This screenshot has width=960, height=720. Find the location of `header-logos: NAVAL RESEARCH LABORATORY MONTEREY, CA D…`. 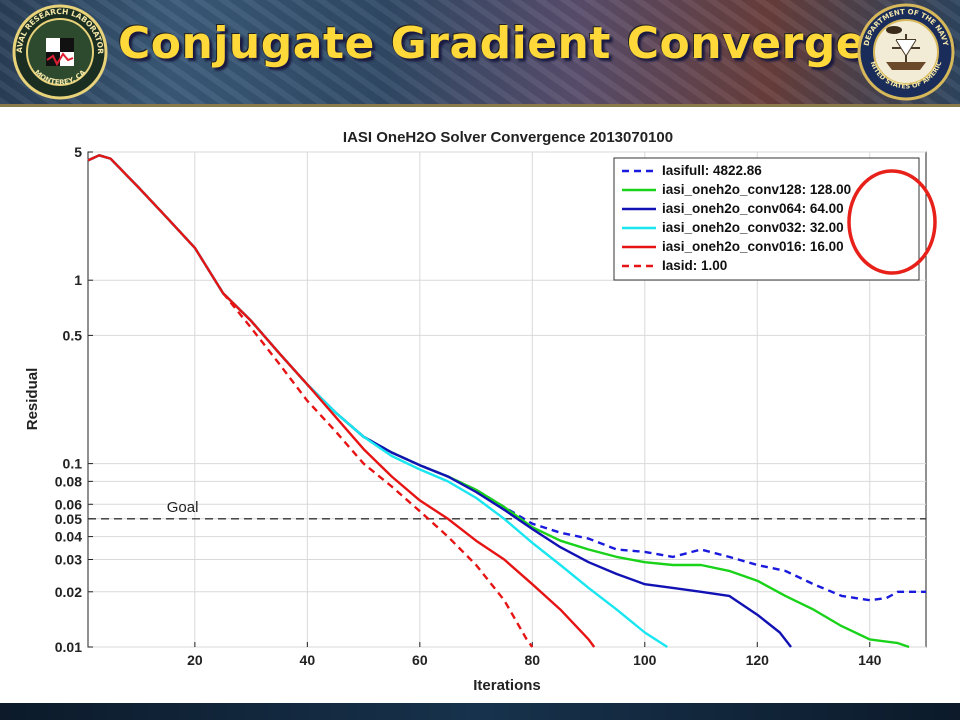

header-logos: NAVAL RESEARCH LABORATORY MONTEREY, CA D… is located at coordinates (477, 50).